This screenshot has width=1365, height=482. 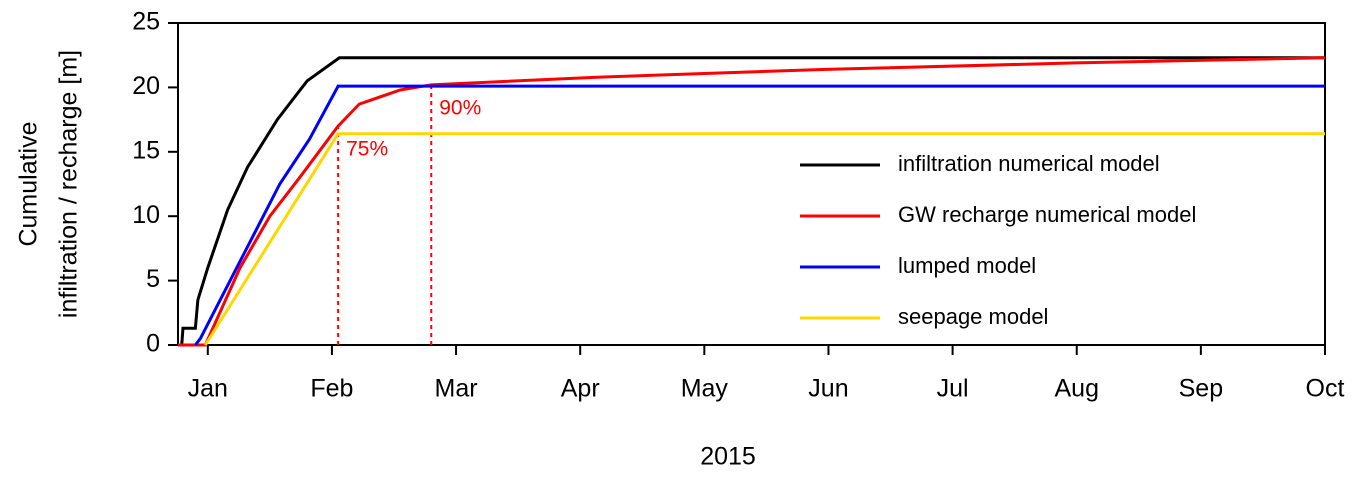 I want to click on x-tick-label: Mar, so click(x=456, y=389).